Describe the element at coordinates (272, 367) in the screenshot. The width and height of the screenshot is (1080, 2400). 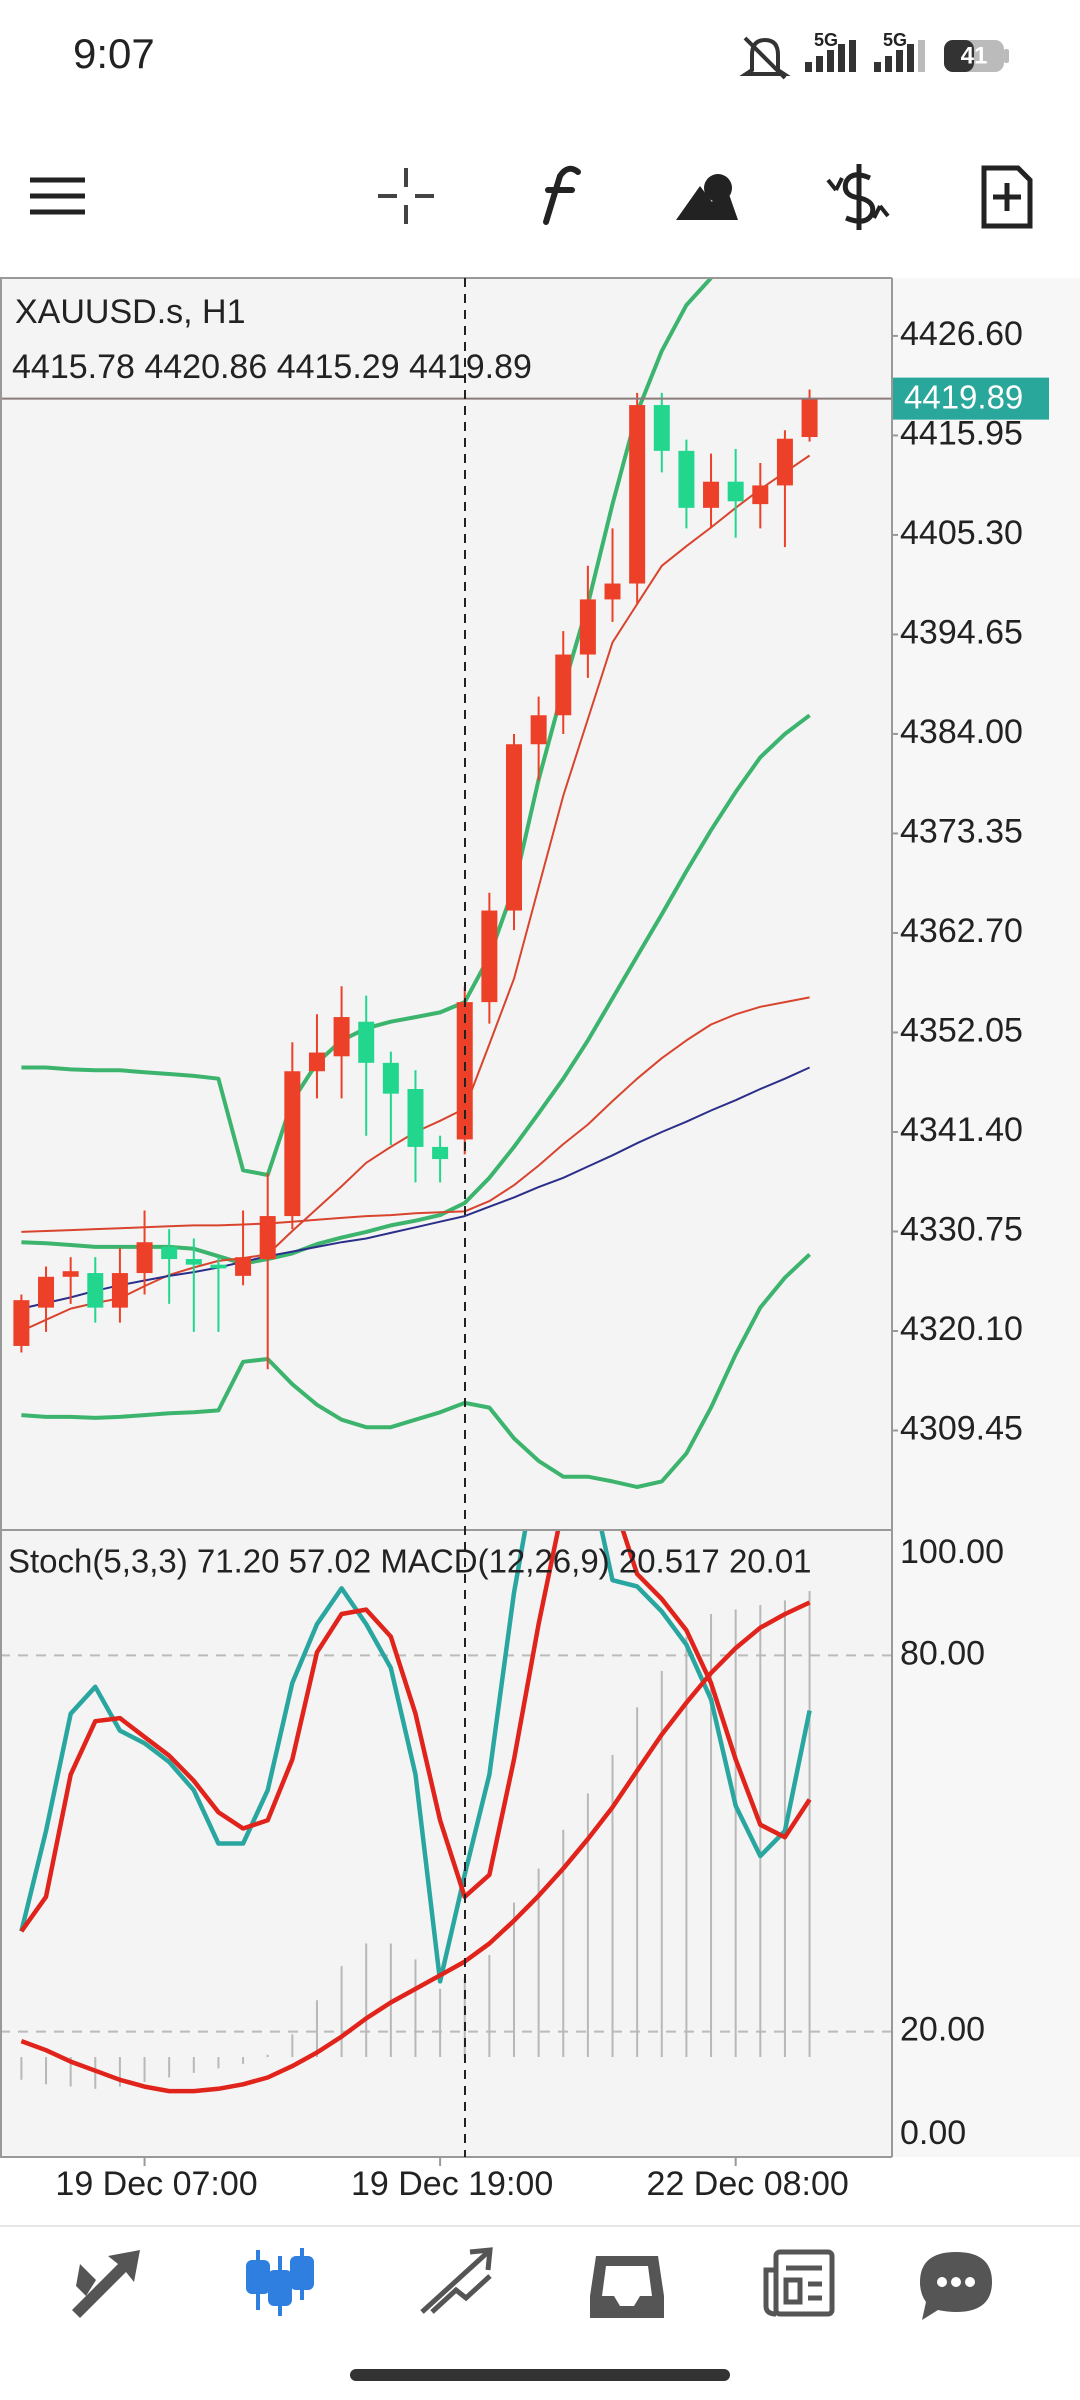
I see `ohlc-readout: 4415.78 4420.86 4415.29 4419.89` at that location.